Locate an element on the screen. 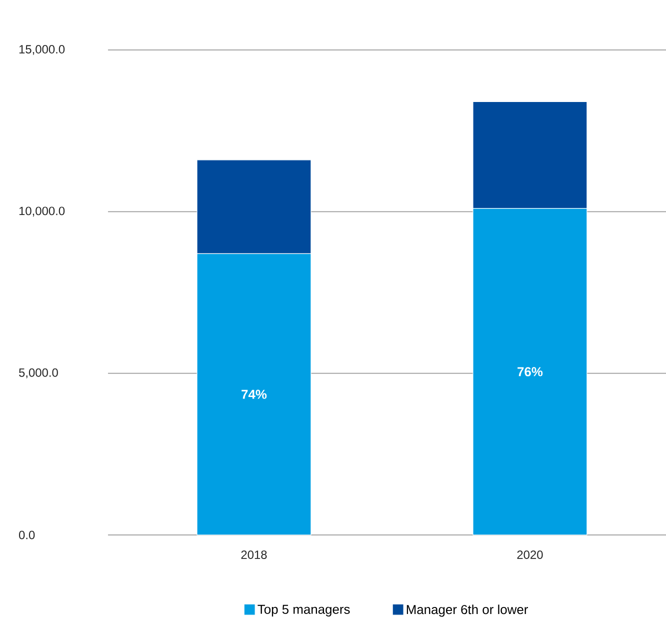 Image resolution: width=666 pixels, height=635 pixels. y-tick-label: 15,000.0 is located at coordinates (42, 50).